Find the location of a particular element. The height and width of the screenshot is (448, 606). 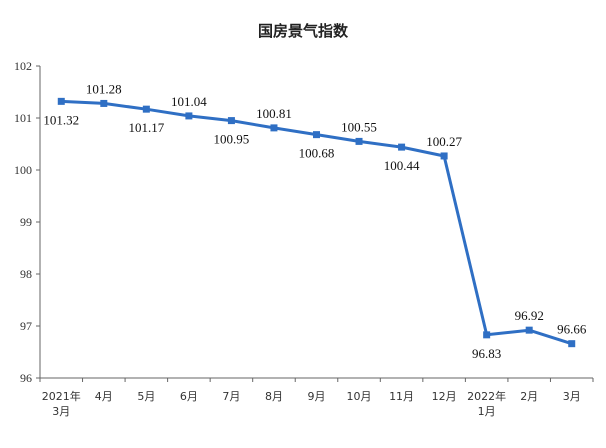

data-label: 96.83 is located at coordinates (486, 353).